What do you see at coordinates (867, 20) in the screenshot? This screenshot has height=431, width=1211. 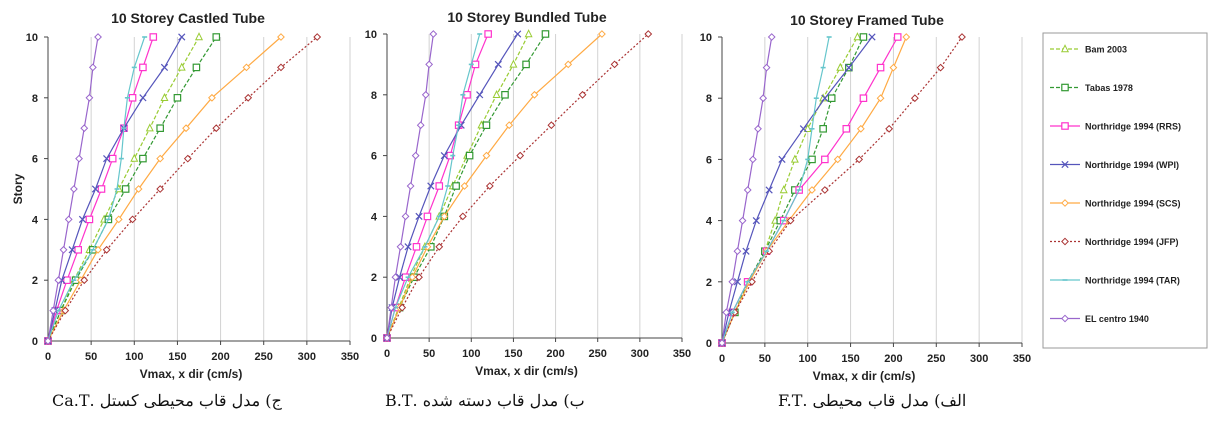 I see `chart-title: 10 Storey Framed Tube` at bounding box center [867, 20].